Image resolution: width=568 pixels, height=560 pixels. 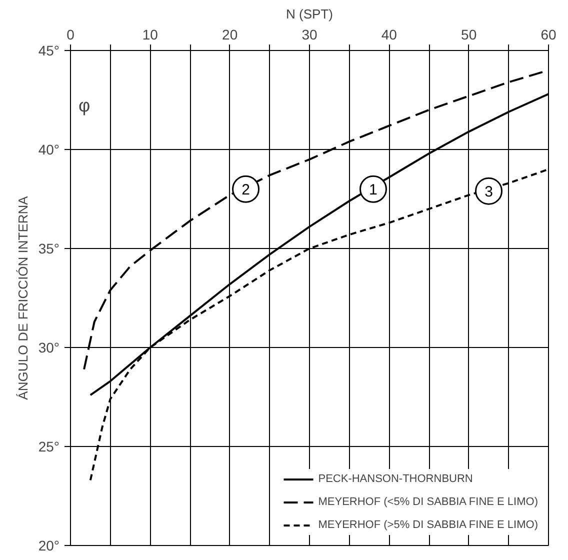 What do you see at coordinates (22, 298) in the screenshot?
I see `y-axis-title: ÁNGULO DE FRICCIÓN INTERNA` at bounding box center [22, 298].